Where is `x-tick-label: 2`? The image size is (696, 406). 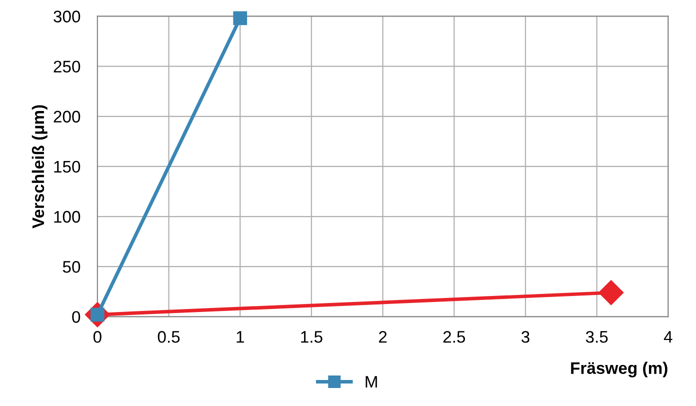 x-tick-label: 2 is located at coordinates (383, 337).